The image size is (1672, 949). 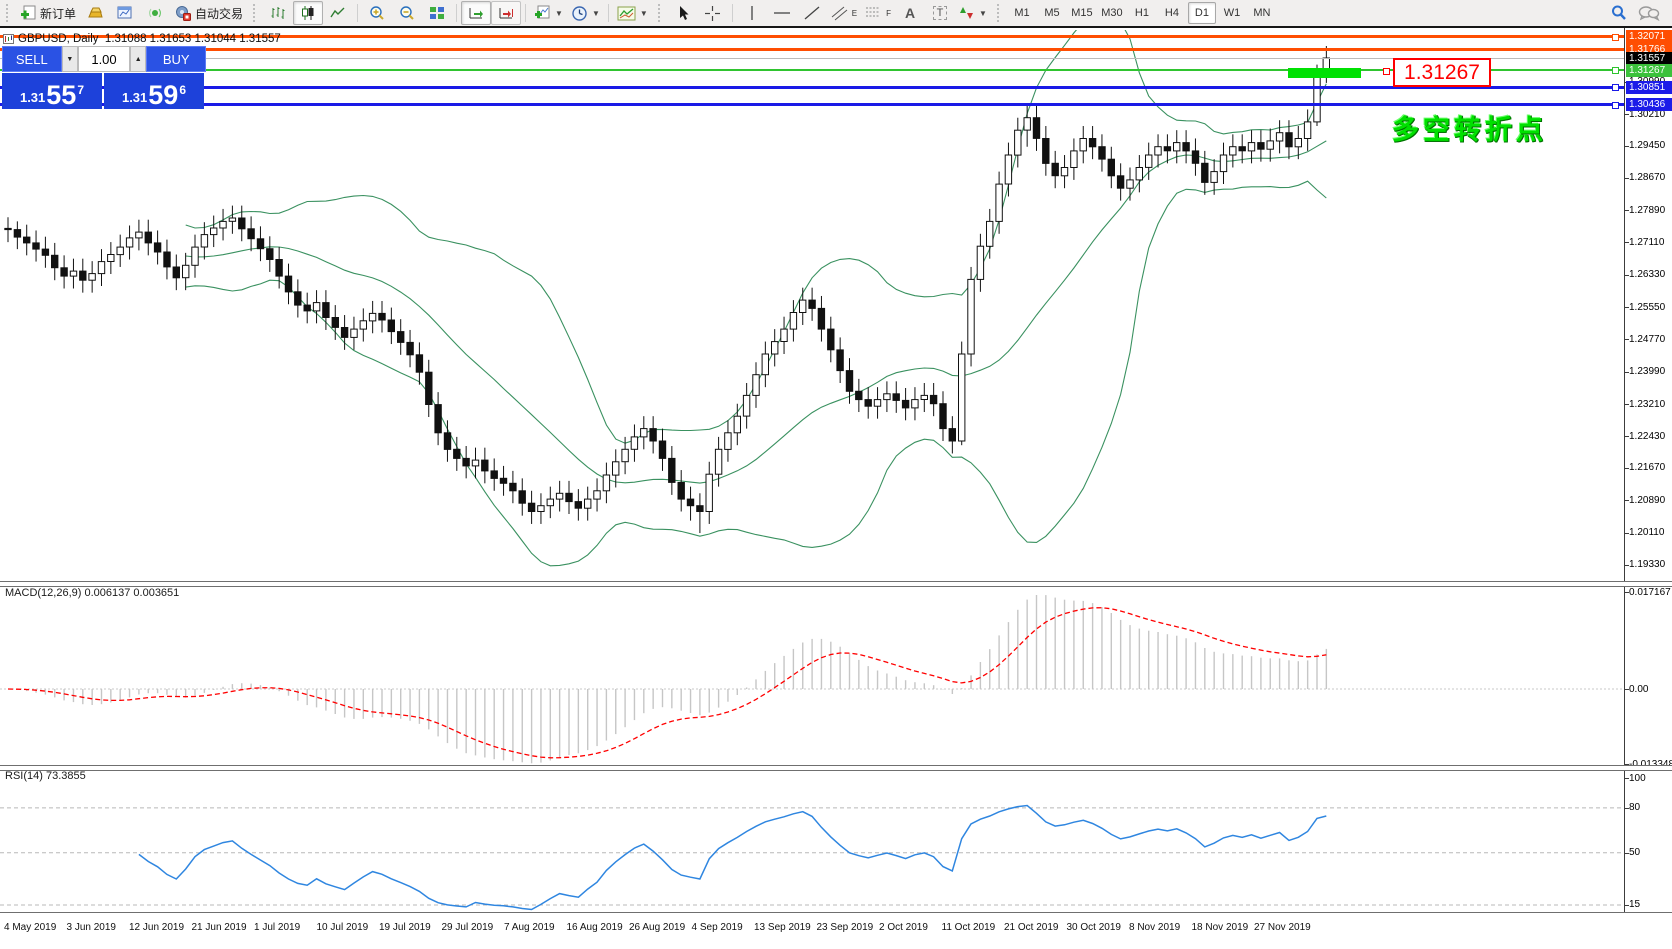 What do you see at coordinates (457, 13) in the screenshot?
I see `toolbar-separator` at bounding box center [457, 13].